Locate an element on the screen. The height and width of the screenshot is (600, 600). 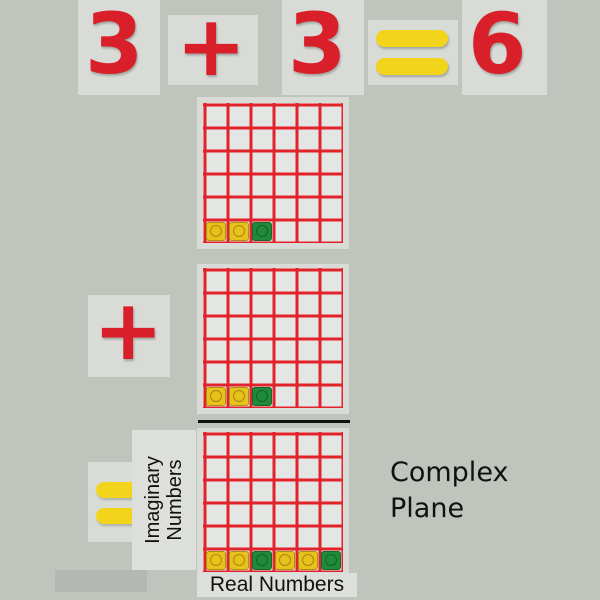
plus-tile is located at coordinates (129, 336).